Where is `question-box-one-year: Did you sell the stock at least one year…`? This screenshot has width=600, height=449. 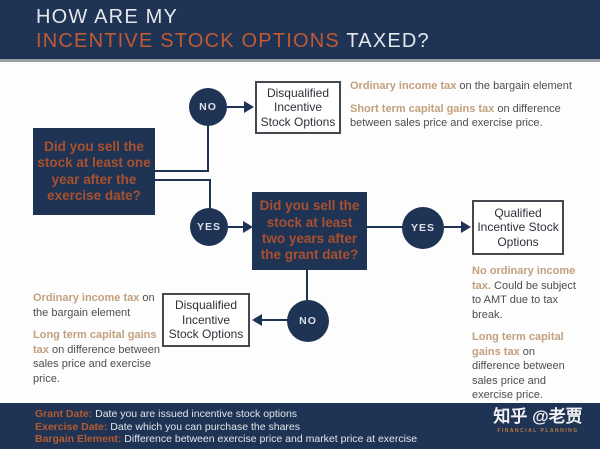 question-box-one-year: Did you sell the stock at least one year… is located at coordinates (94, 171).